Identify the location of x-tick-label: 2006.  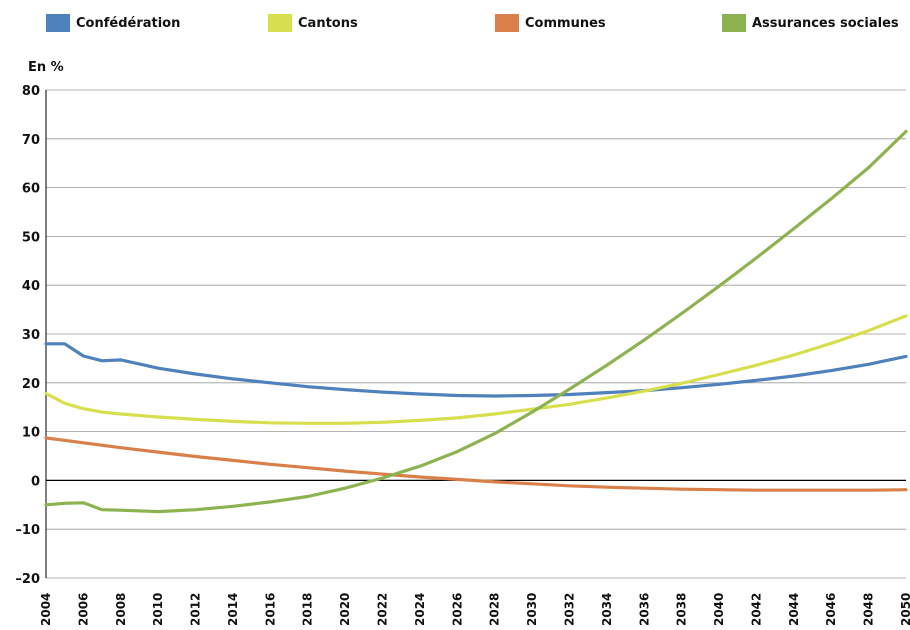
(83, 609).